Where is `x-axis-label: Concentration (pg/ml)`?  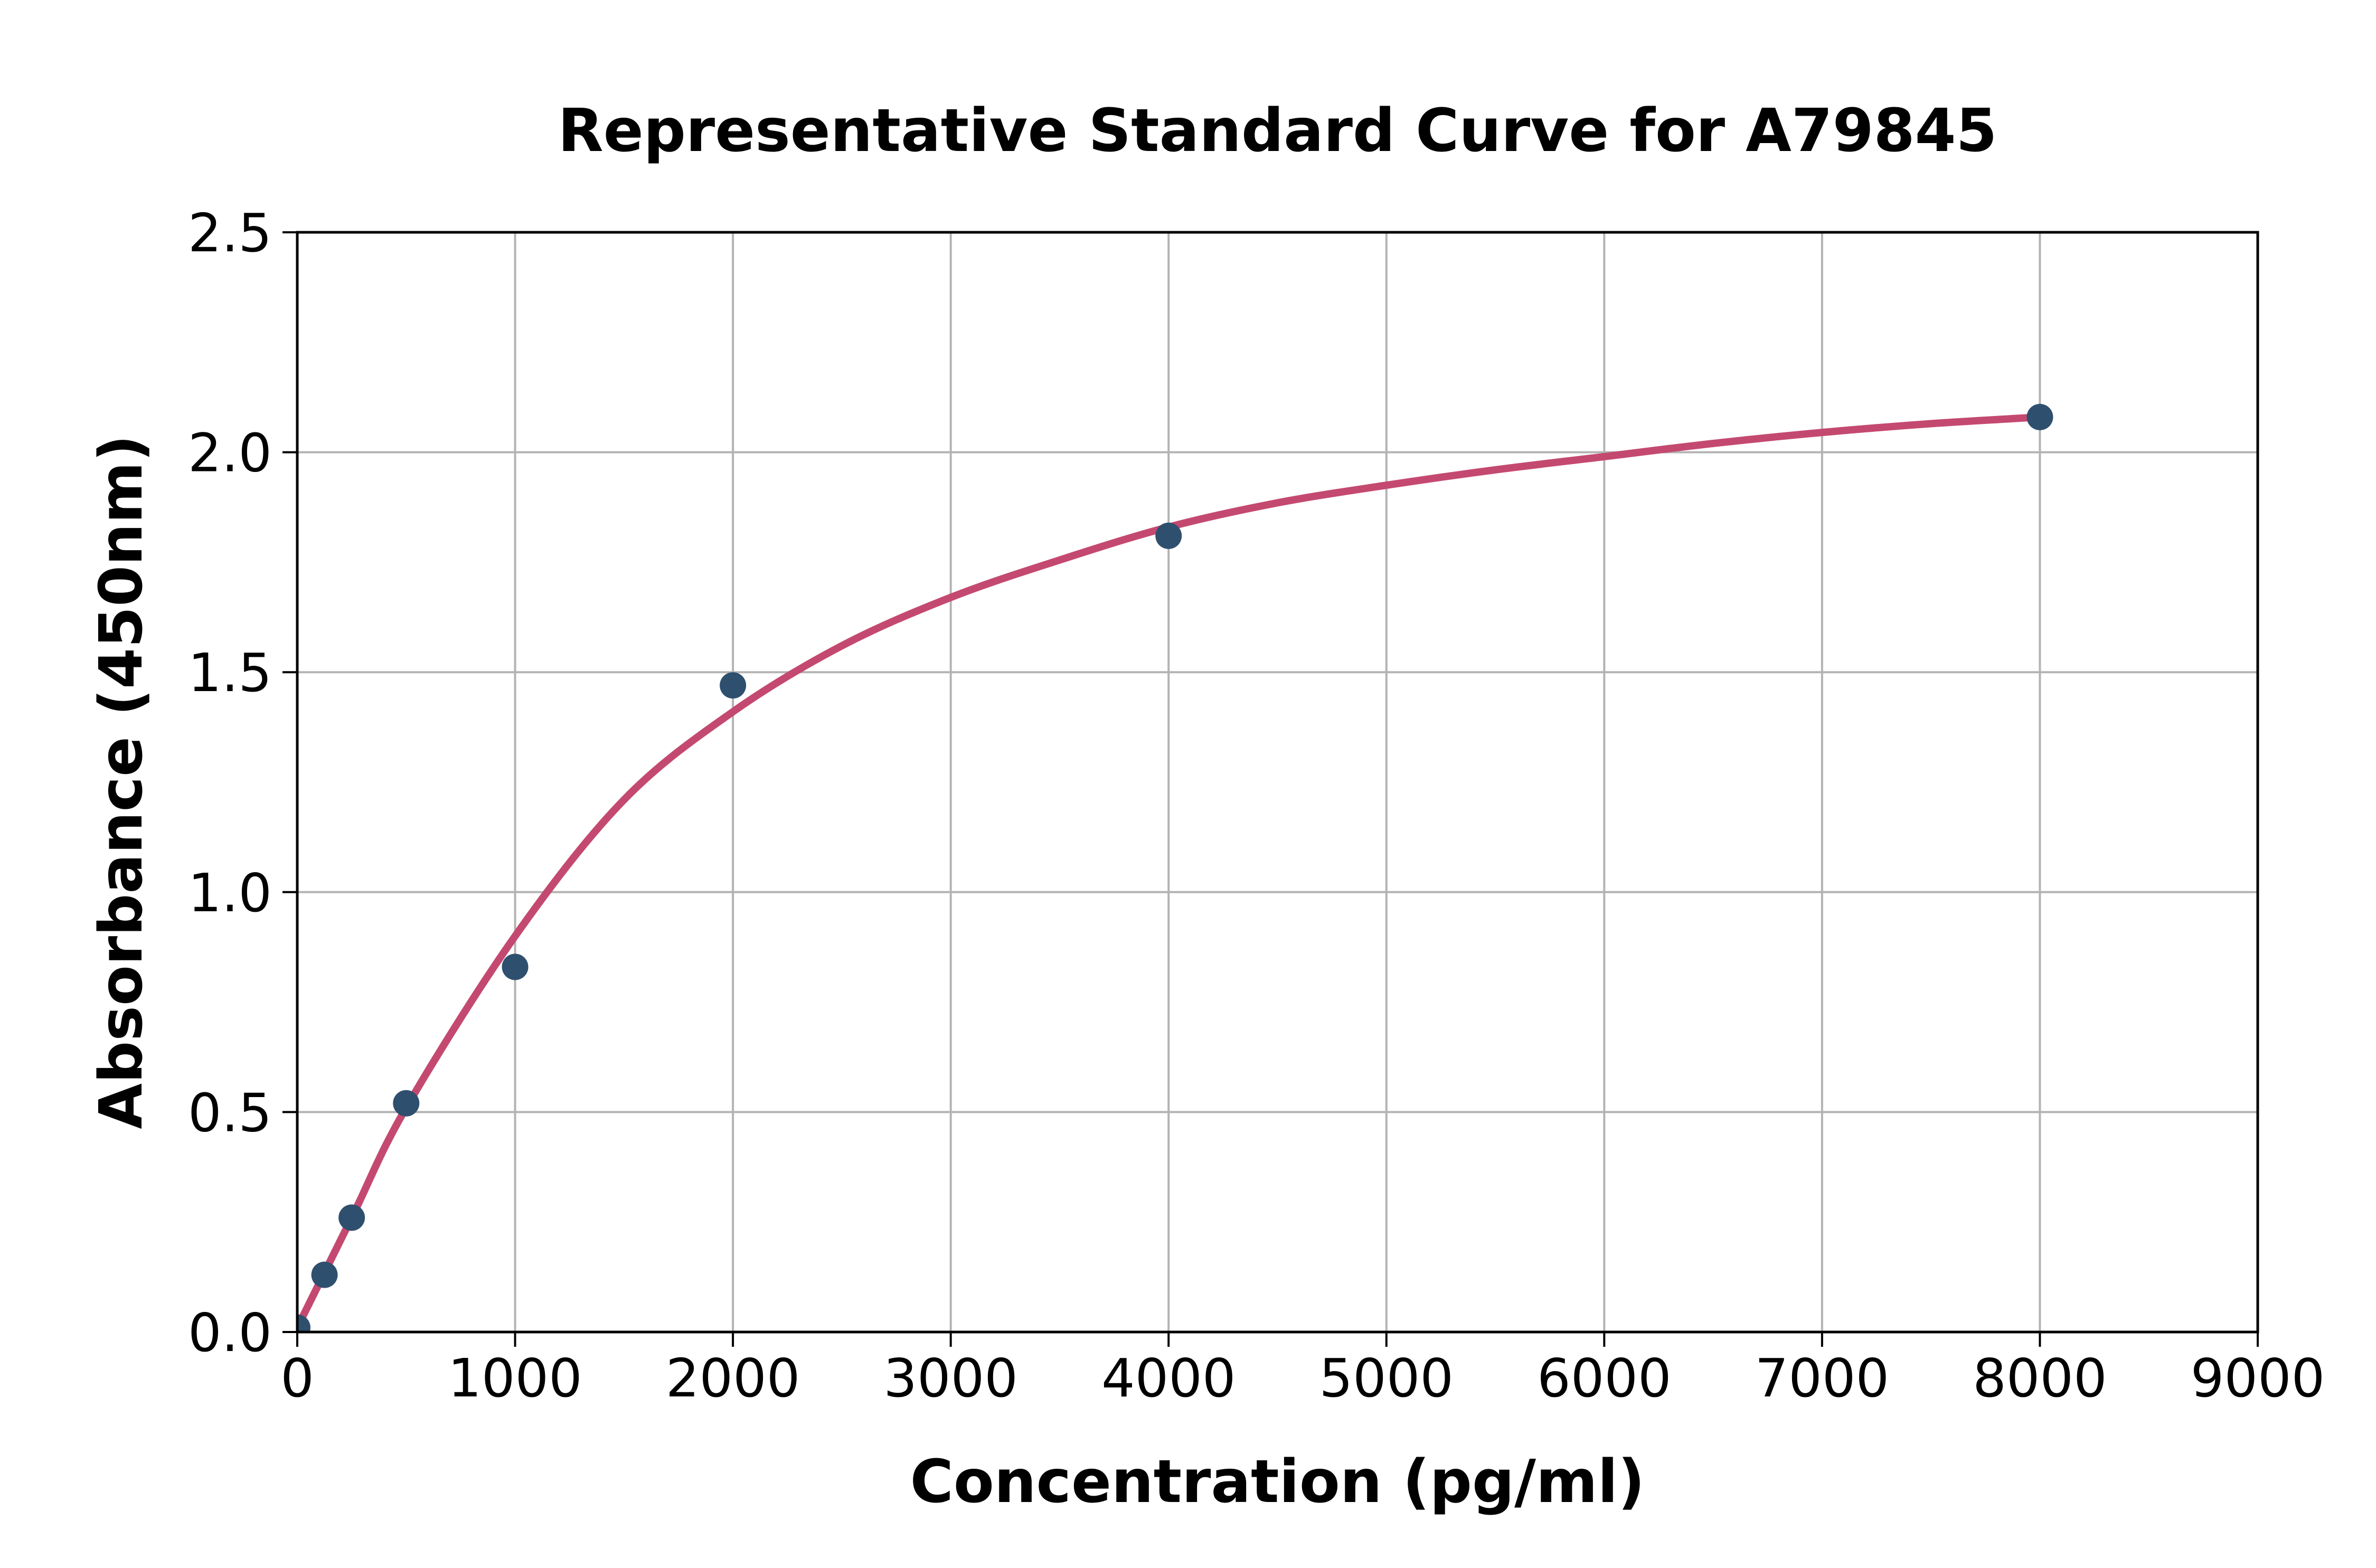
x-axis-label: Concentration (pg/ml) is located at coordinates (1278, 1482).